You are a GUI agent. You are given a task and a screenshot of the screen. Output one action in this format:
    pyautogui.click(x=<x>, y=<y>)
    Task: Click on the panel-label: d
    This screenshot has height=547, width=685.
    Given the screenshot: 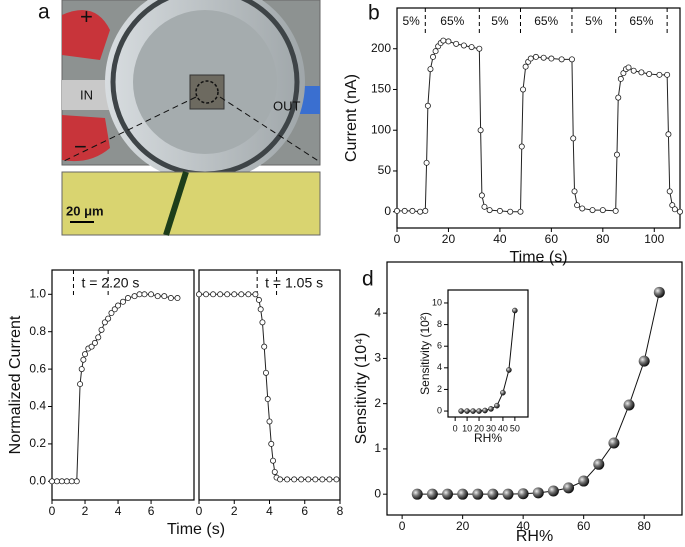 What is the action you would take?
    pyautogui.click(x=368, y=279)
    